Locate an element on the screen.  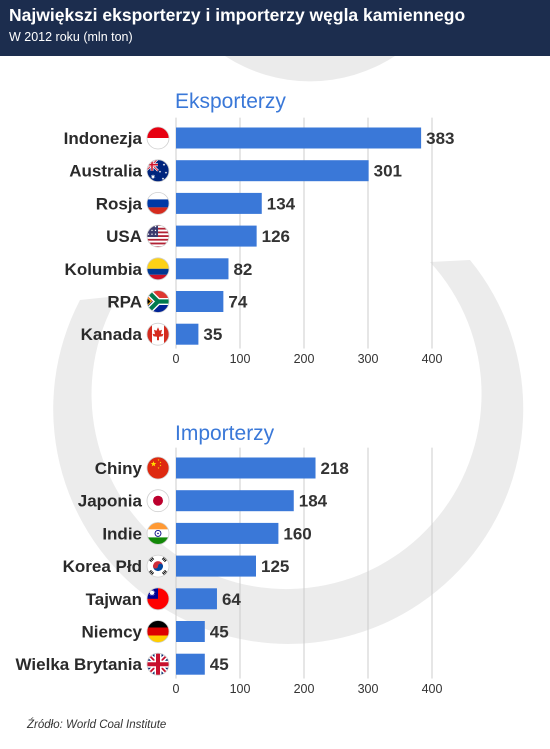
value-label: 383 is located at coordinates (440, 138).